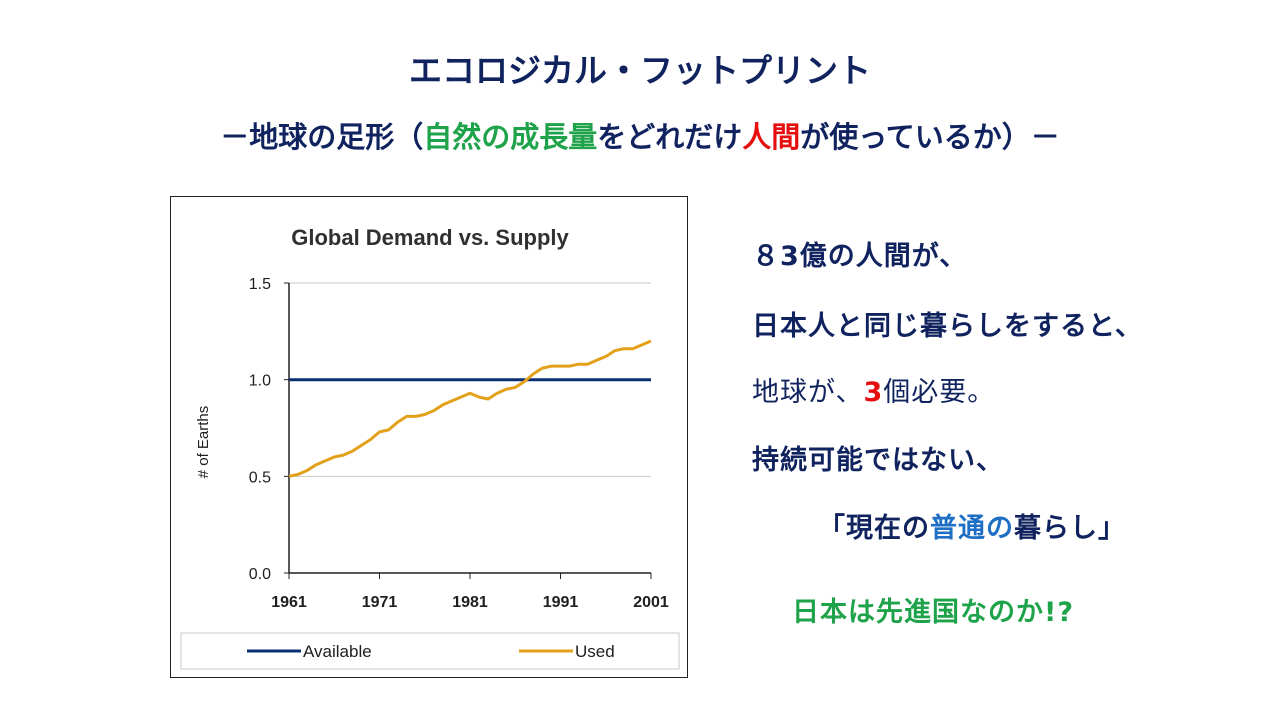 Image resolution: width=1280 pixels, height=720 pixels. I want to click on series-layer, so click(470, 408).